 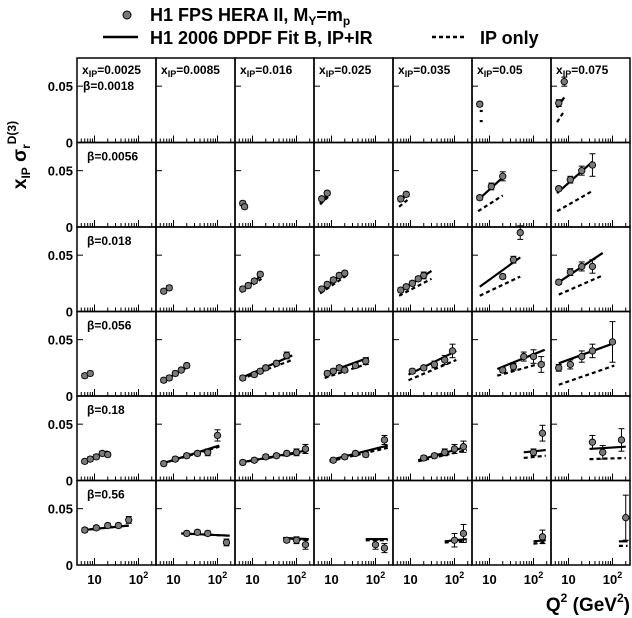 I want to click on legend-item-fit: H1 2006 DPDF Fit B, IP+IR, so click(x=238, y=38).